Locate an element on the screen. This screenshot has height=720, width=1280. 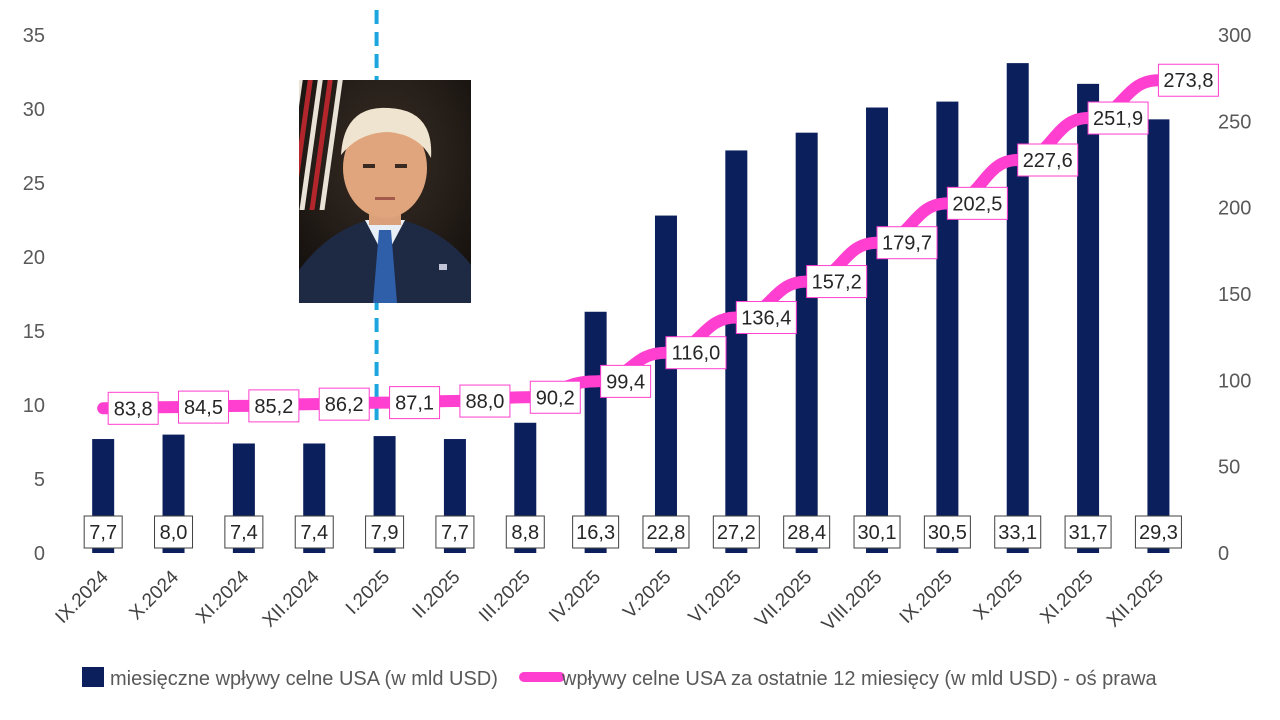
x-tick-label: X.2025 is located at coordinates (998, 595).